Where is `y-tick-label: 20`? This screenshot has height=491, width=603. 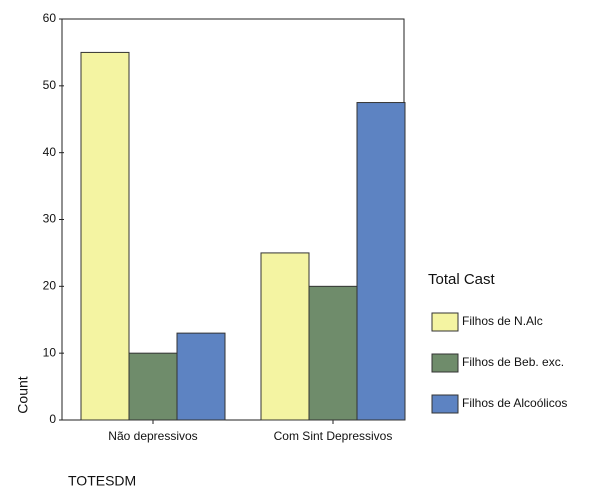
y-tick-label: 20 is located at coordinates (50, 286).